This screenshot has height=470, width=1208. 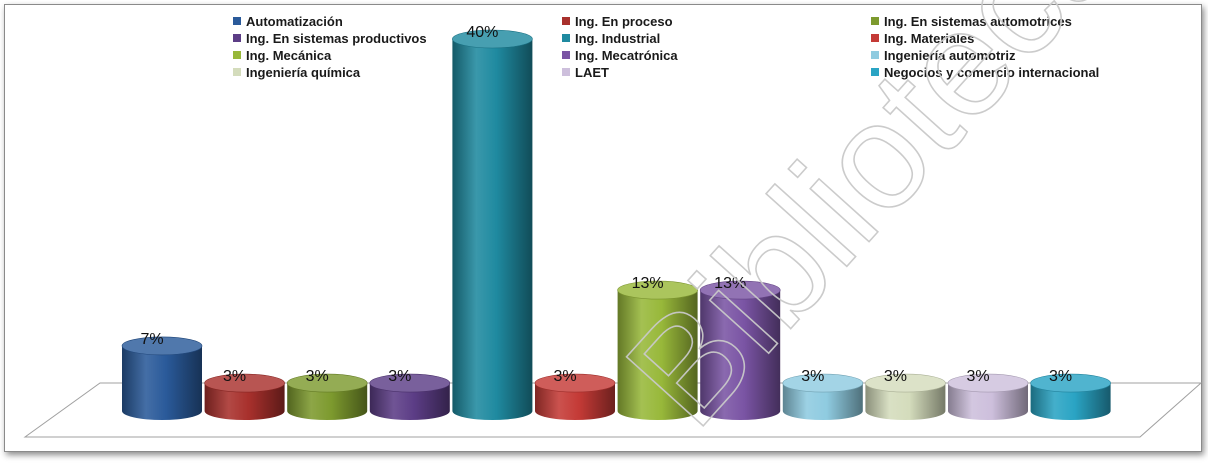 What do you see at coordinates (336, 38) in the screenshot?
I see `legend-label: Ing. En sistemas productivos` at bounding box center [336, 38].